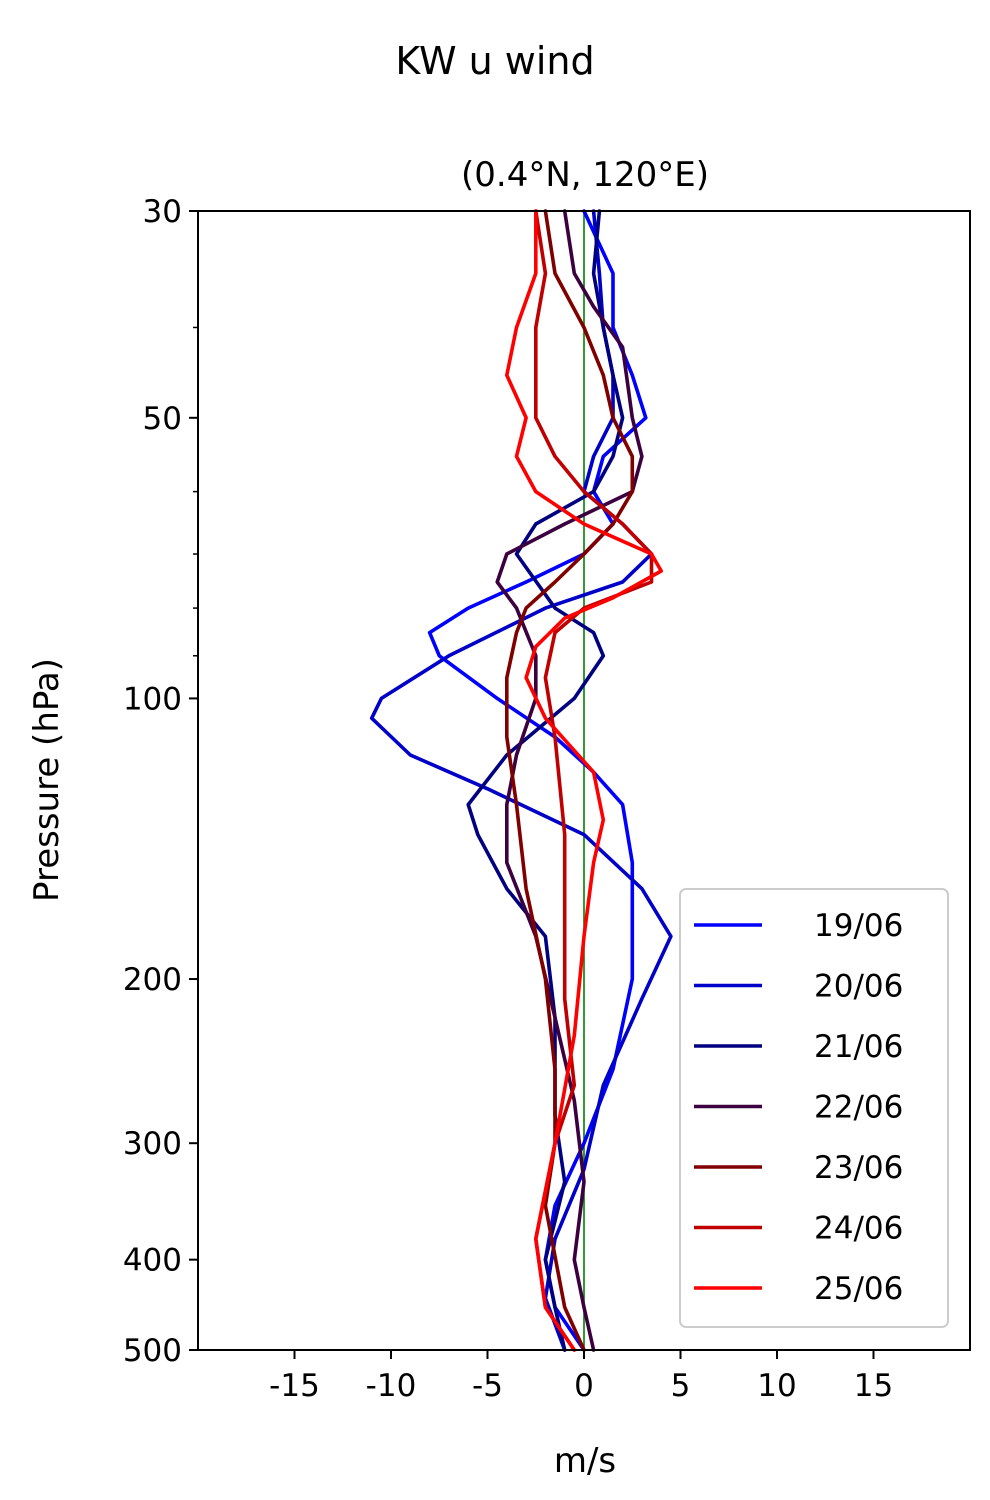  What do you see at coordinates (776, 1386) in the screenshot?
I see `x-tick-label: 10` at bounding box center [776, 1386].